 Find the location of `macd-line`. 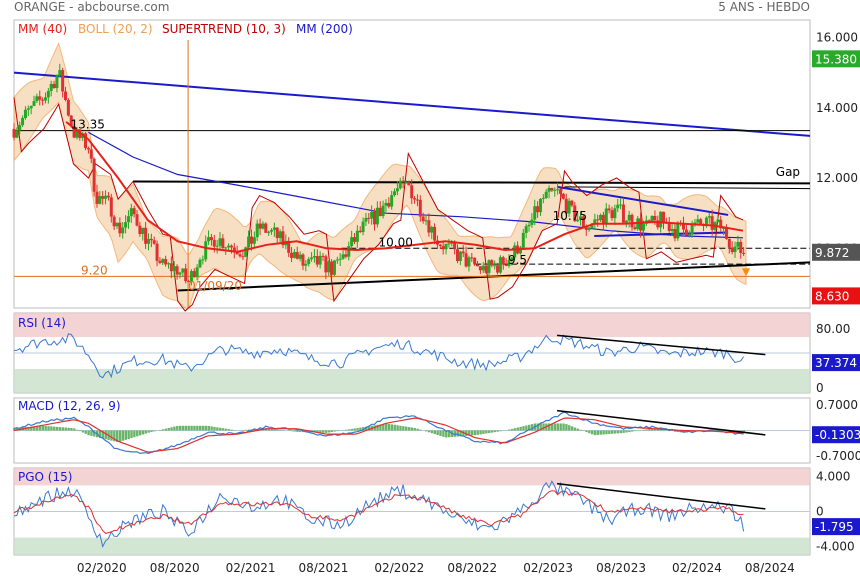

macd-line is located at coordinates (378, 433).